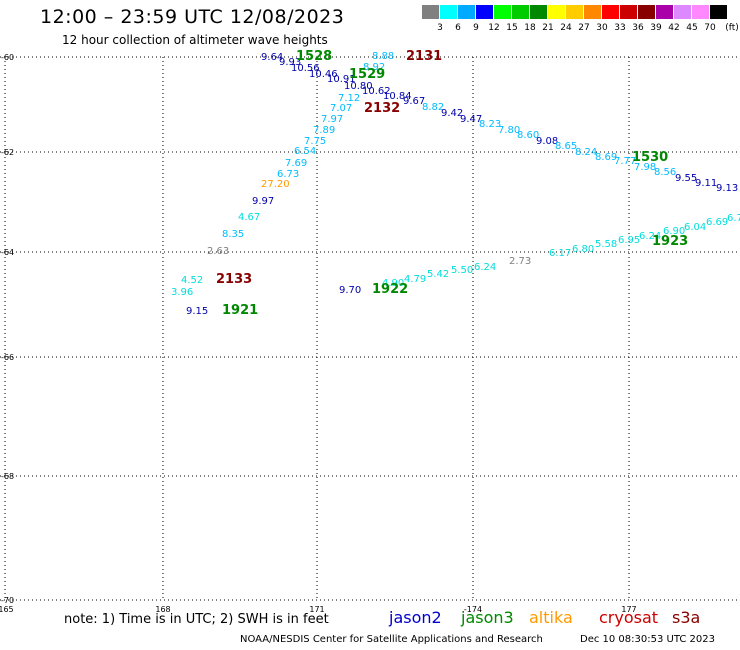 This screenshot has height=650, width=740. What do you see at coordinates (706, 183) in the screenshot?
I see `wave-height-value: 9.11` at bounding box center [706, 183].